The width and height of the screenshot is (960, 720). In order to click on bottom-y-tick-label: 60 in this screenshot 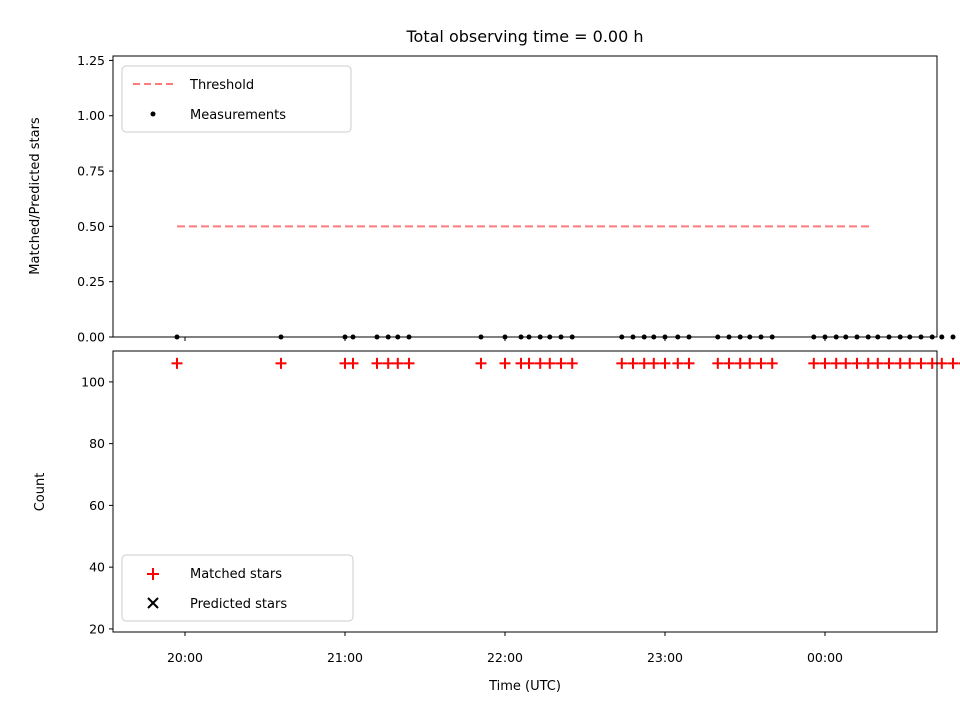, I will do `click(97, 505)`.